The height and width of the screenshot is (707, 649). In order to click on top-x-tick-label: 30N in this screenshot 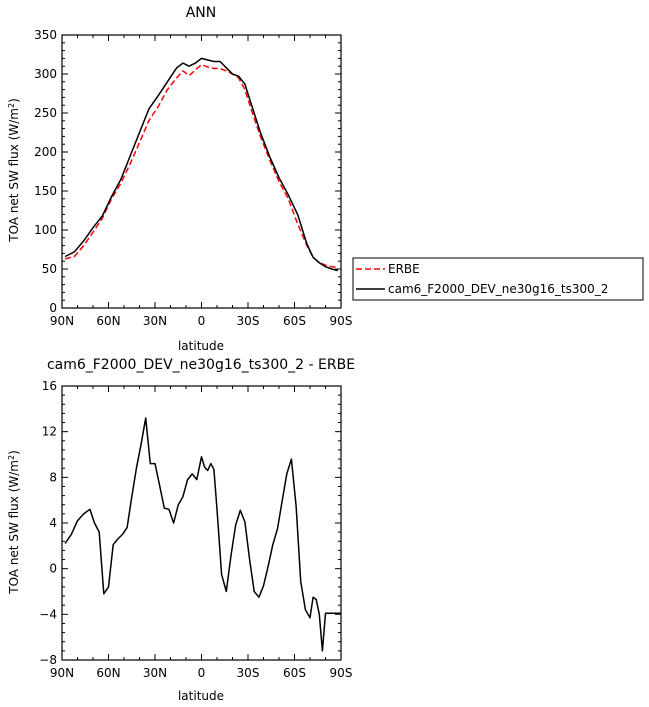, I will do `click(155, 321)`.